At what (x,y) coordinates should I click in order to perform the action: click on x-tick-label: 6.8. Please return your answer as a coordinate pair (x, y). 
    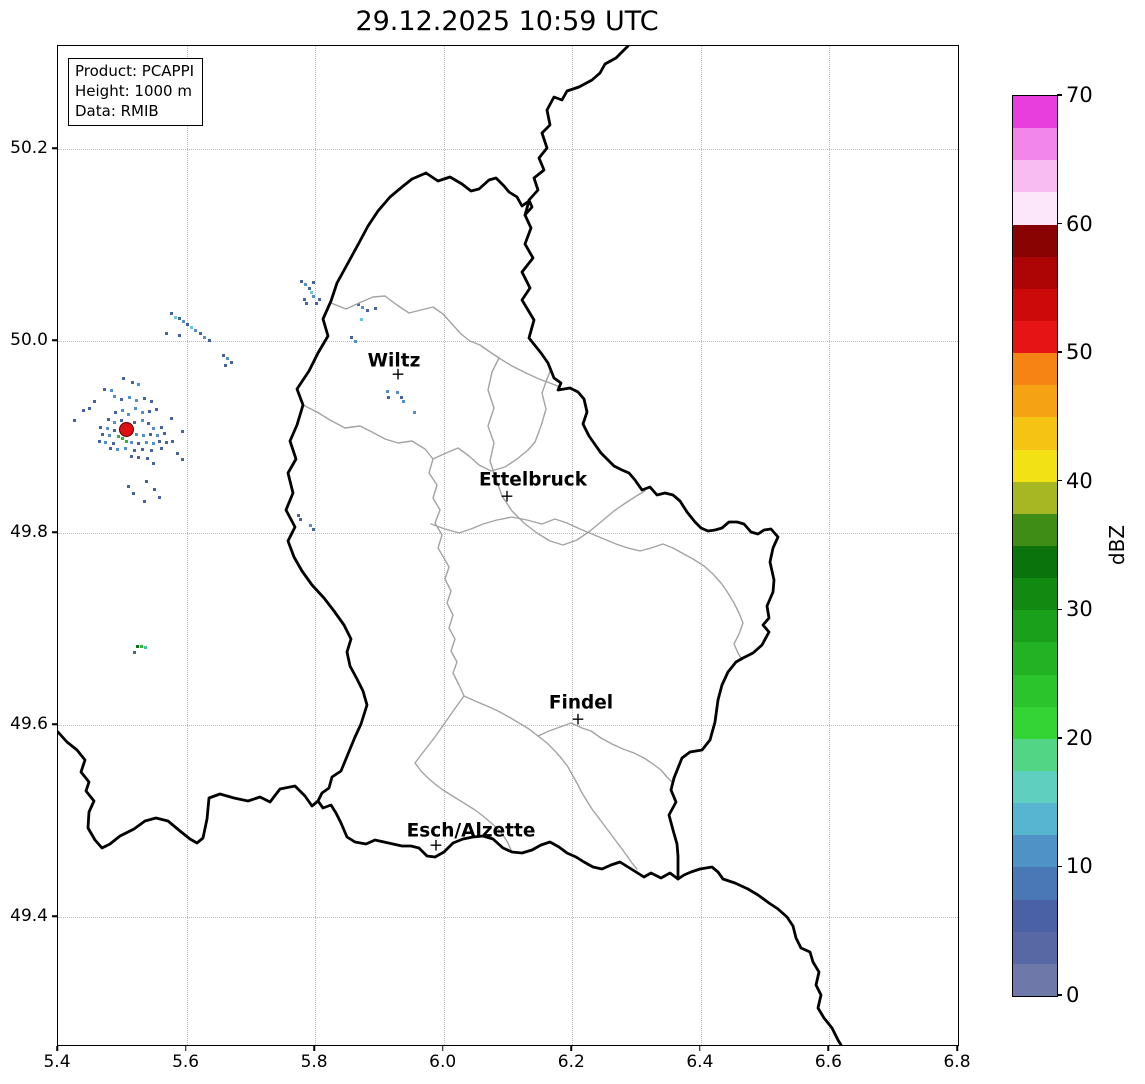
    Looking at the image, I should click on (957, 1062).